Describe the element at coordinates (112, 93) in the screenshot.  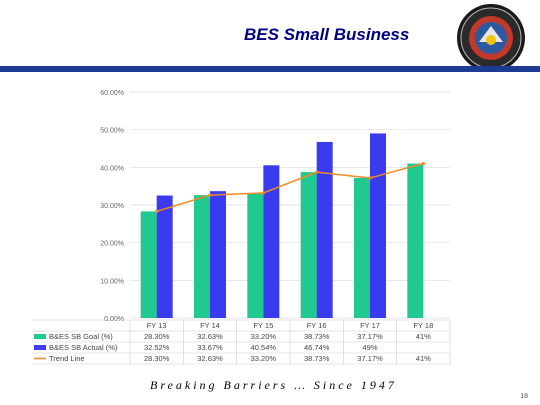
I see `y-tick-label: 60.00%` at that location.